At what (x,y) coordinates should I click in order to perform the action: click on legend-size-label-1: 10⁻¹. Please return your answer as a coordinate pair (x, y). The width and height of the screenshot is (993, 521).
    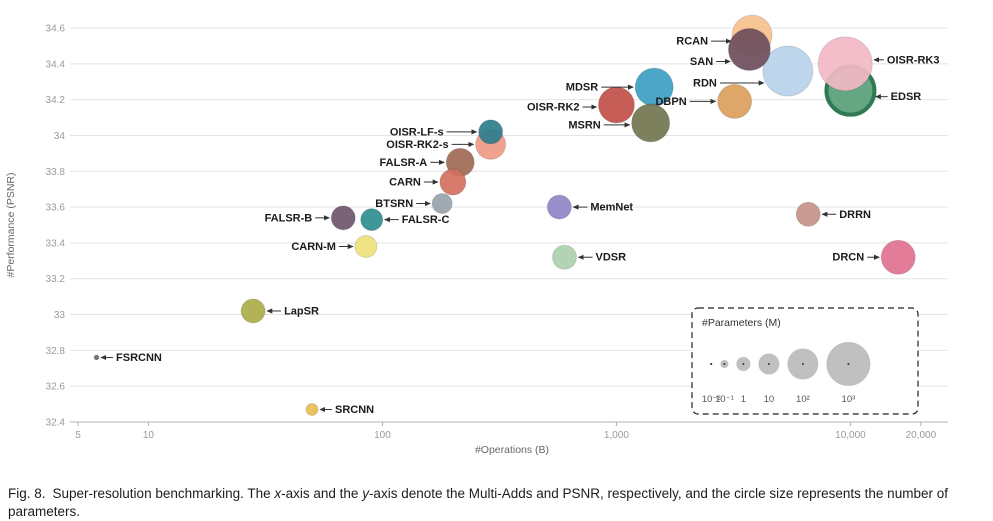
    Looking at the image, I should click on (724, 399).